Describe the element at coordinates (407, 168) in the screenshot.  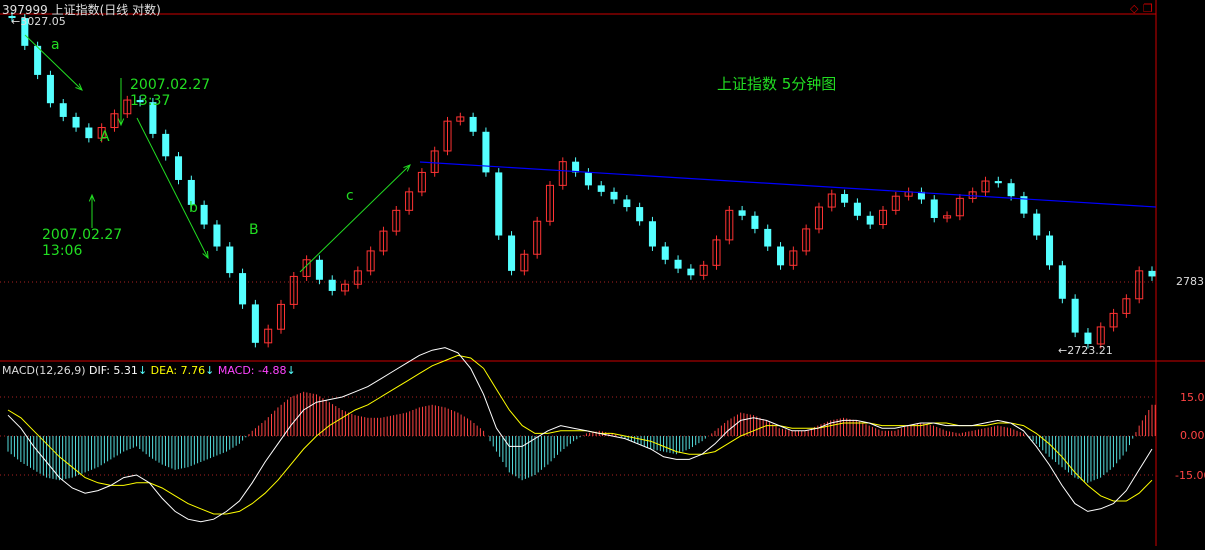
I see `wave-c-arrow-head` at that location.